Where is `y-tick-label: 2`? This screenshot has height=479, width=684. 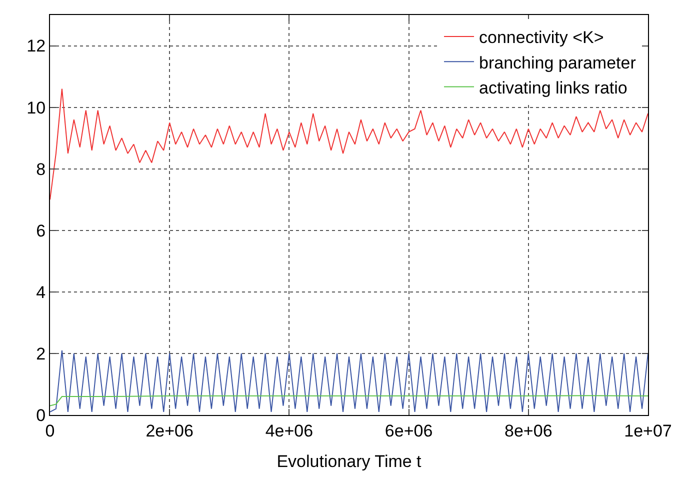 y-tick-label: 2 is located at coordinates (41, 354).